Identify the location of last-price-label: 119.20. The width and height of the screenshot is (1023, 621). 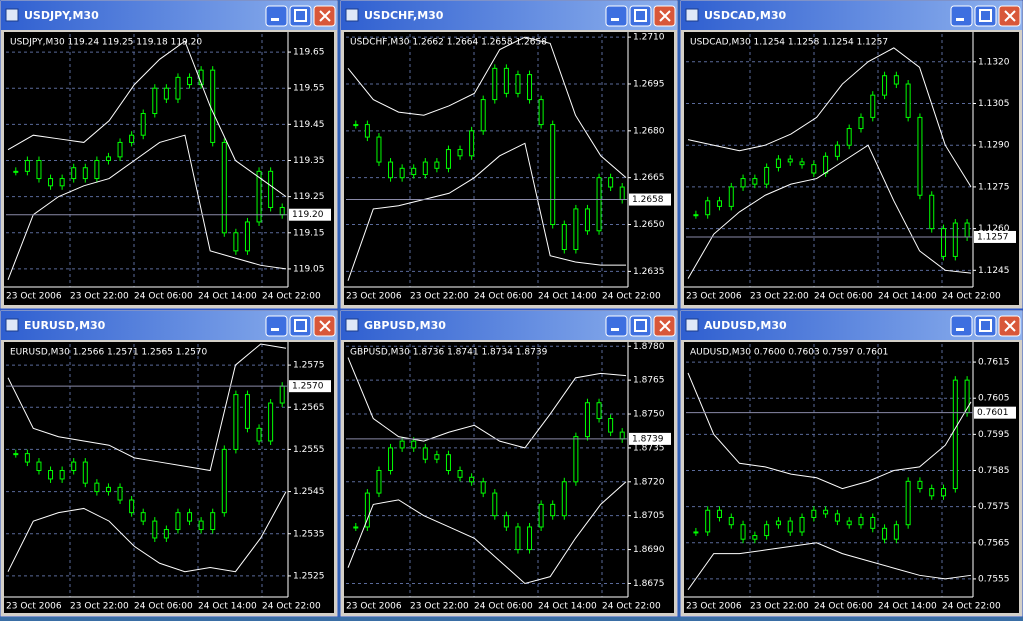
(308, 215).